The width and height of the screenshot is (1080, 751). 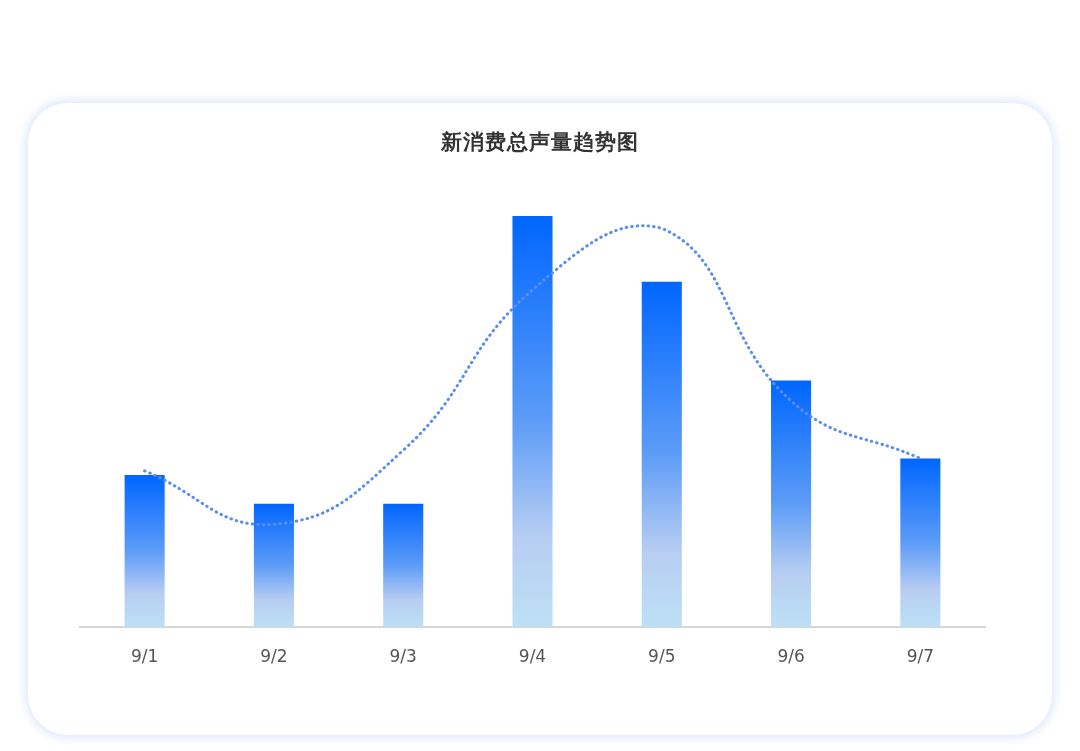 I want to click on x-tick-label: 9/7, so click(x=920, y=655).